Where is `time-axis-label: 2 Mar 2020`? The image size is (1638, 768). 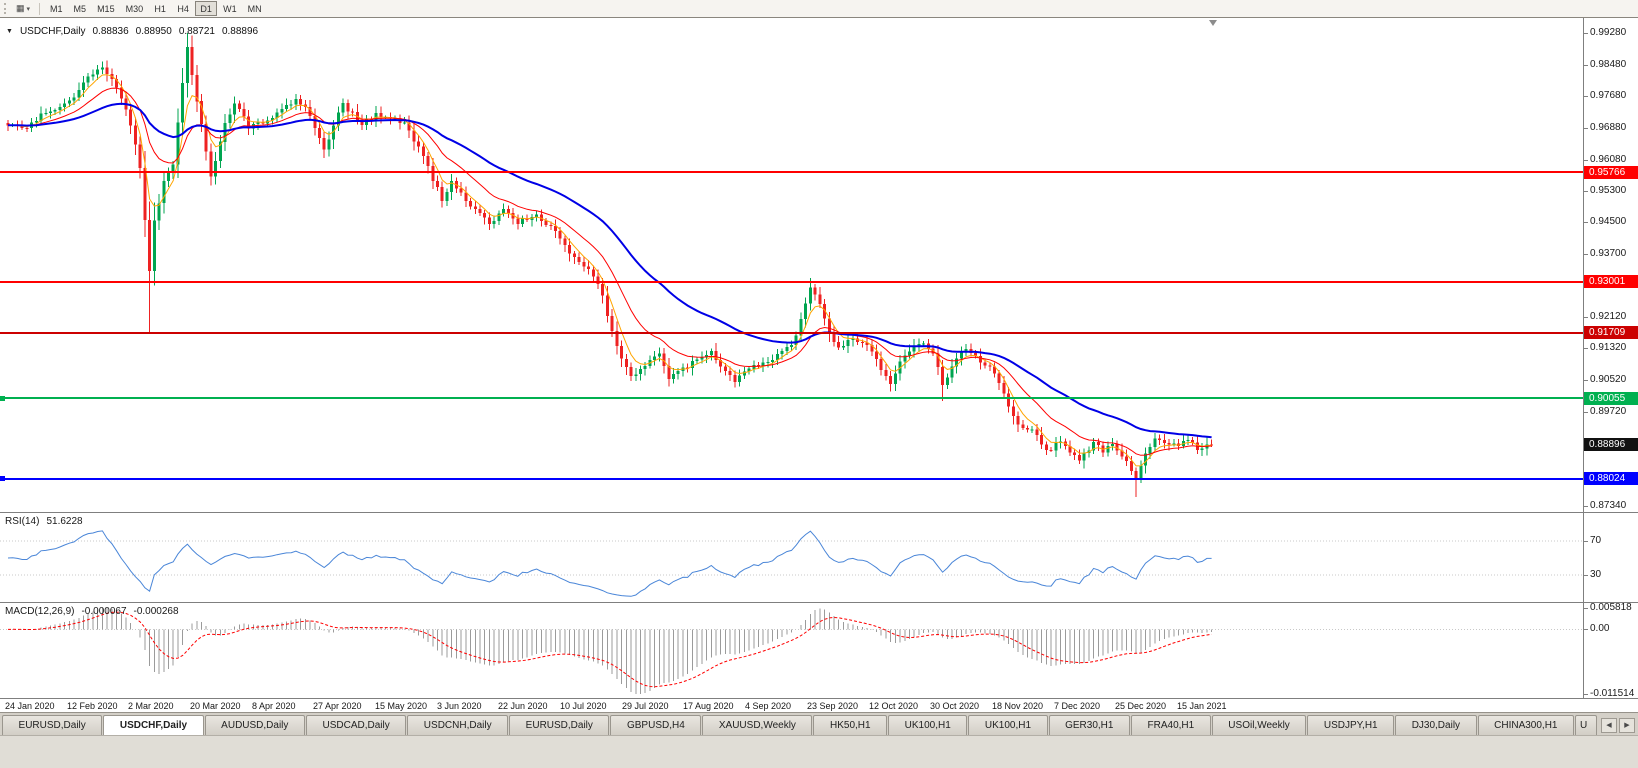 time-axis-label: 2 Mar 2020 is located at coordinates (151, 706).